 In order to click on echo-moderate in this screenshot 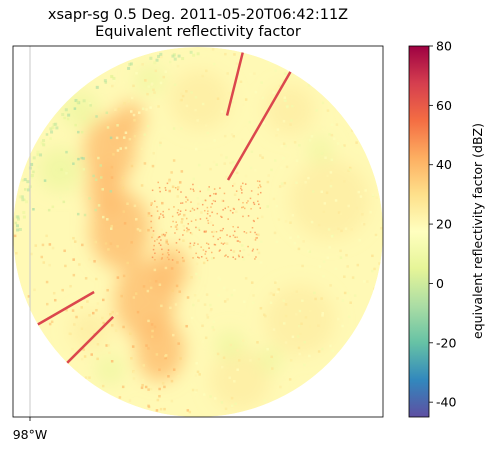, I will do `click(300, 320)`.